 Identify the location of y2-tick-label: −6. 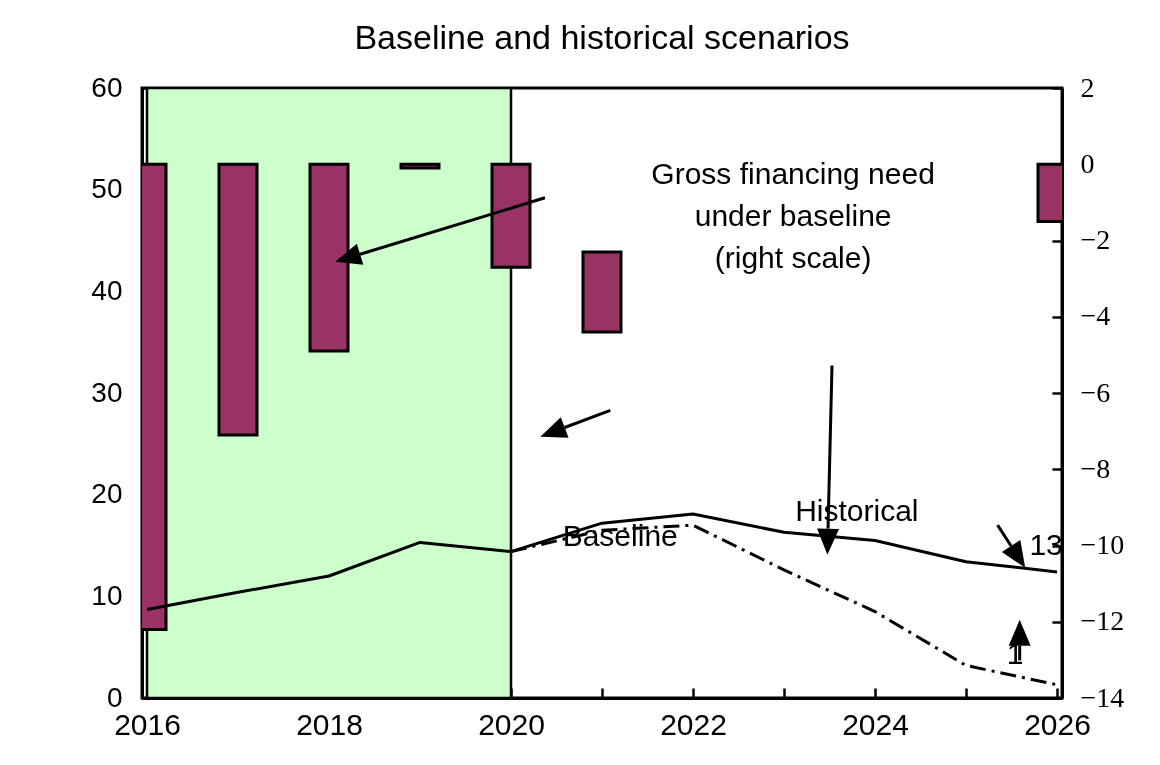
(1095, 392).